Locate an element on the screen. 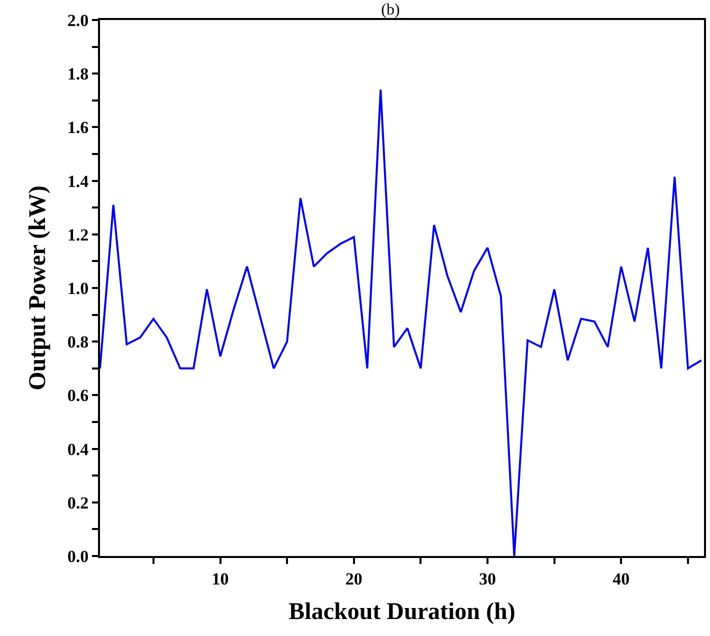 The width and height of the screenshot is (710, 636). y-tick-label: 1.0 is located at coordinates (78, 288).